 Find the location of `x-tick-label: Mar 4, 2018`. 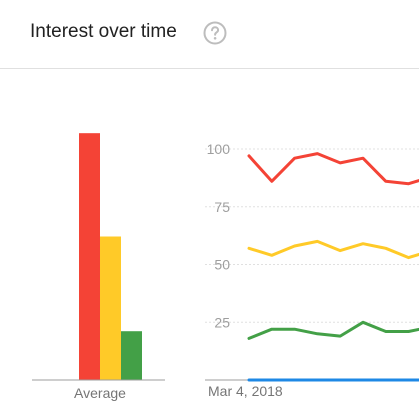

x-tick-label: Mar 4, 2018 is located at coordinates (245, 391).